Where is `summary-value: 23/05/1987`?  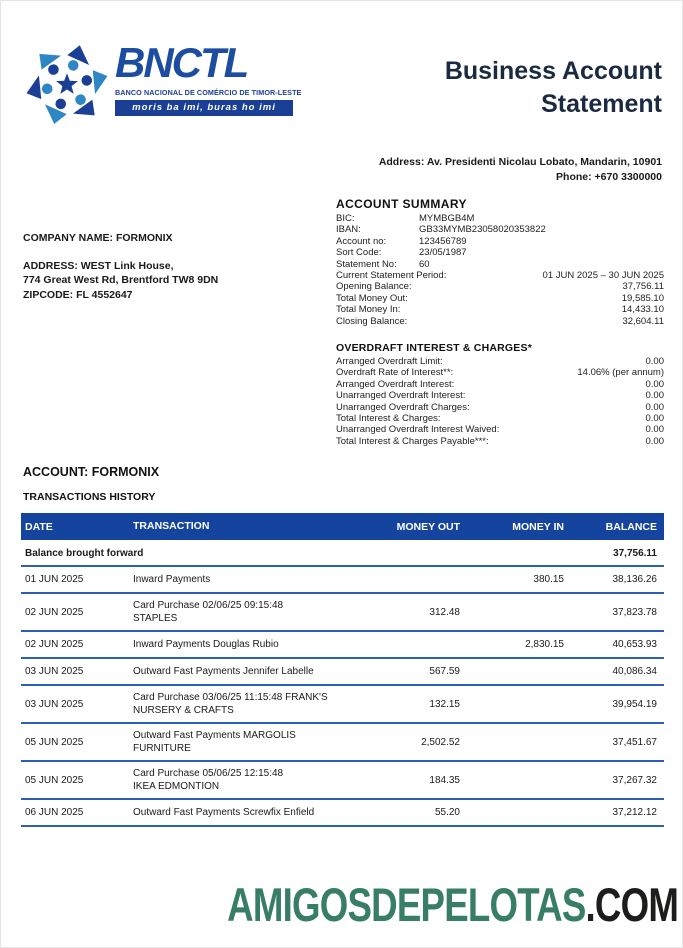
summary-value: 23/05/1987 is located at coordinates (443, 253).